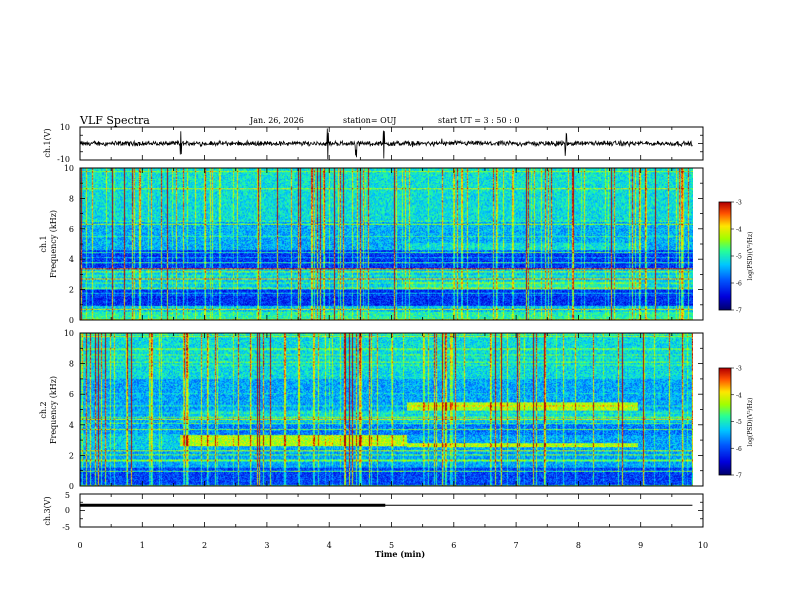  I want to click on ch2-colorbar-tick-labels: -3 -4 -5 -6 -7, so click(736, 423).